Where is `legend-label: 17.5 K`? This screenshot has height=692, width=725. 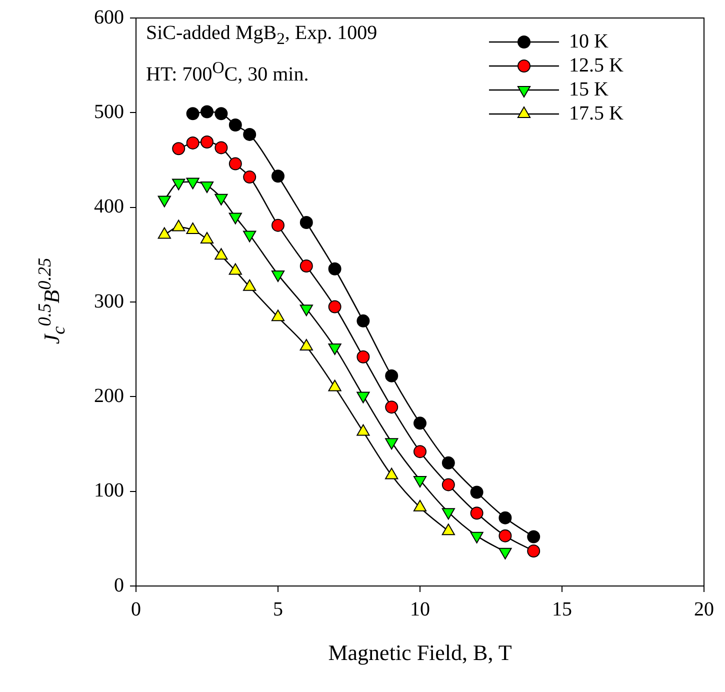
legend-label: 17.5 K is located at coordinates (596, 113).